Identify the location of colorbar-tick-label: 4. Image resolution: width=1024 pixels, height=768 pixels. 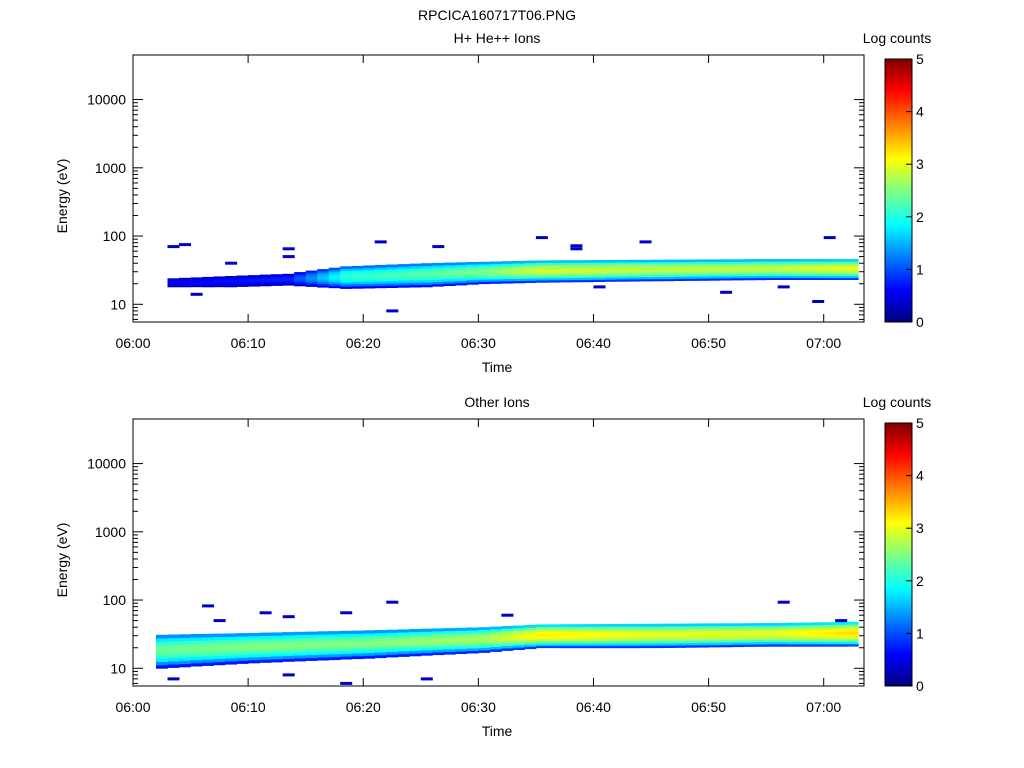
(920, 112).